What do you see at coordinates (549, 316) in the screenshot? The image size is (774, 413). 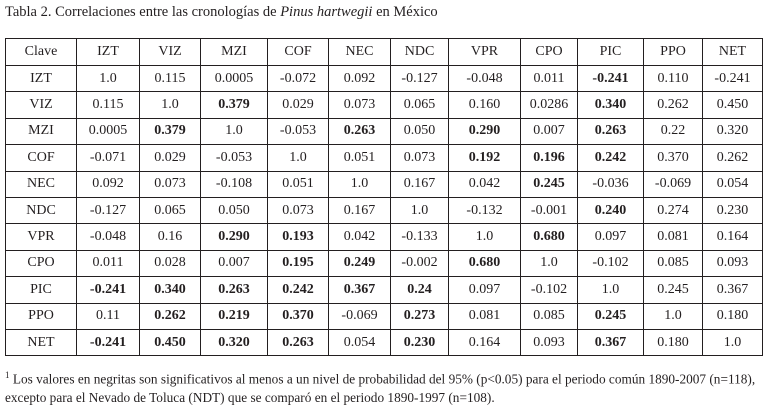 I see `table-cell: 0.085` at bounding box center [549, 316].